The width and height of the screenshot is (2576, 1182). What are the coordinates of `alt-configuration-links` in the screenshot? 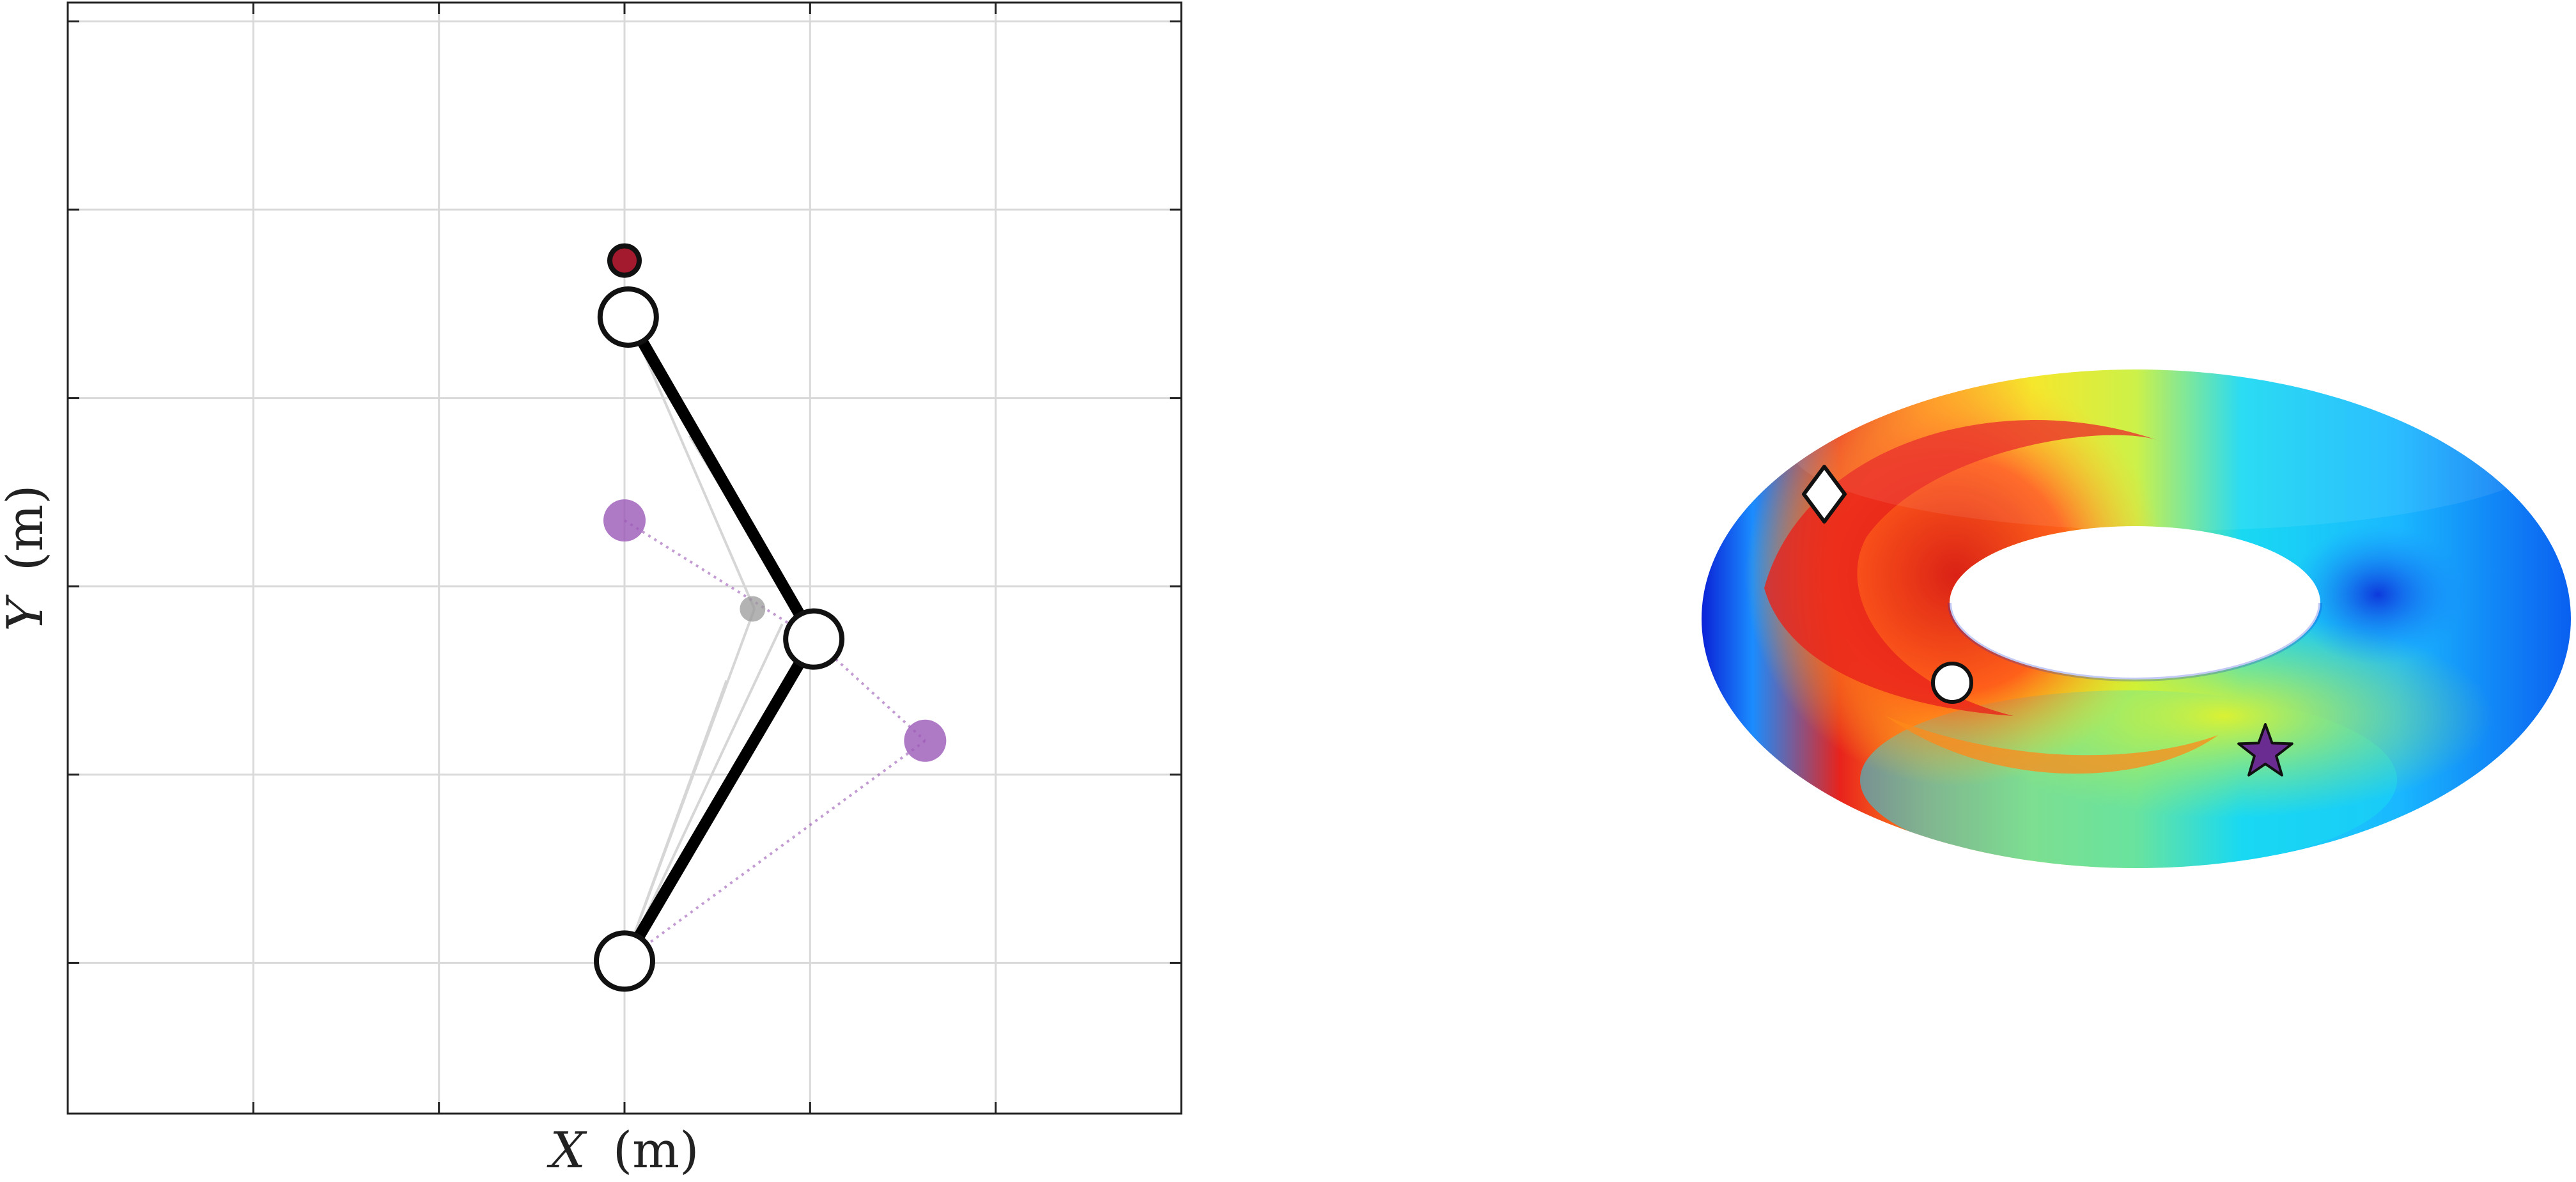 It's located at (774, 741).